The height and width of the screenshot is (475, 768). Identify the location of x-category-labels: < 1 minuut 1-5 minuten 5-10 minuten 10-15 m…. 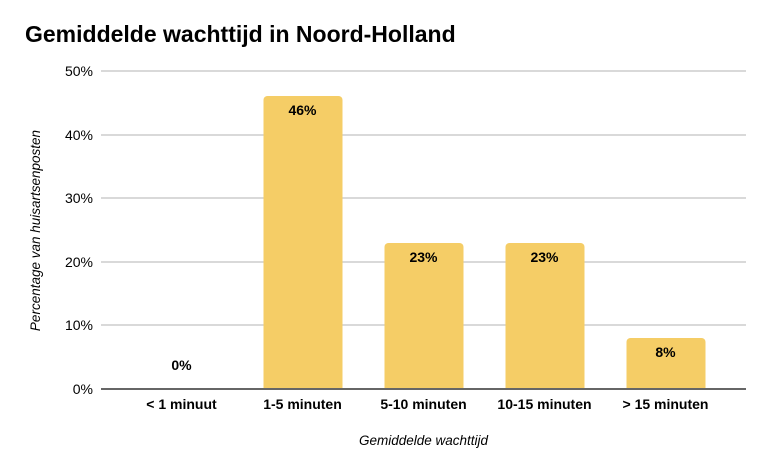
(423, 404).